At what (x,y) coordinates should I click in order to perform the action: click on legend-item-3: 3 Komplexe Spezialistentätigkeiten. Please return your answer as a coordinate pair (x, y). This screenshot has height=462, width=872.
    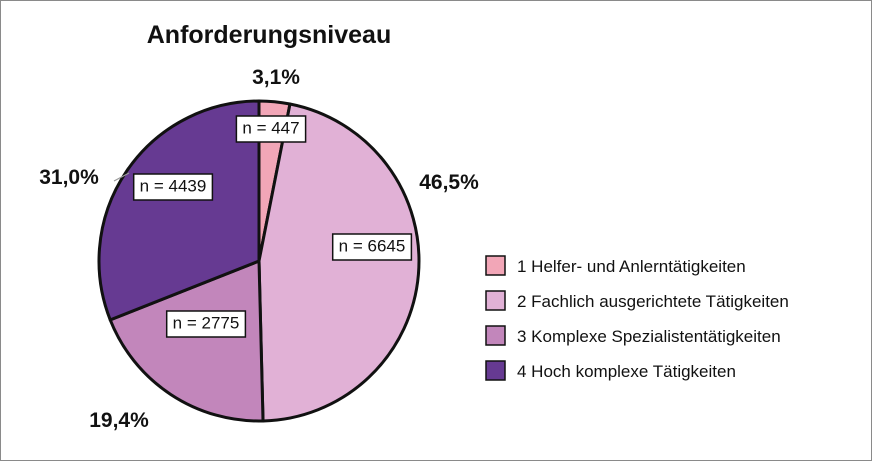
    Looking at the image, I should click on (633, 335).